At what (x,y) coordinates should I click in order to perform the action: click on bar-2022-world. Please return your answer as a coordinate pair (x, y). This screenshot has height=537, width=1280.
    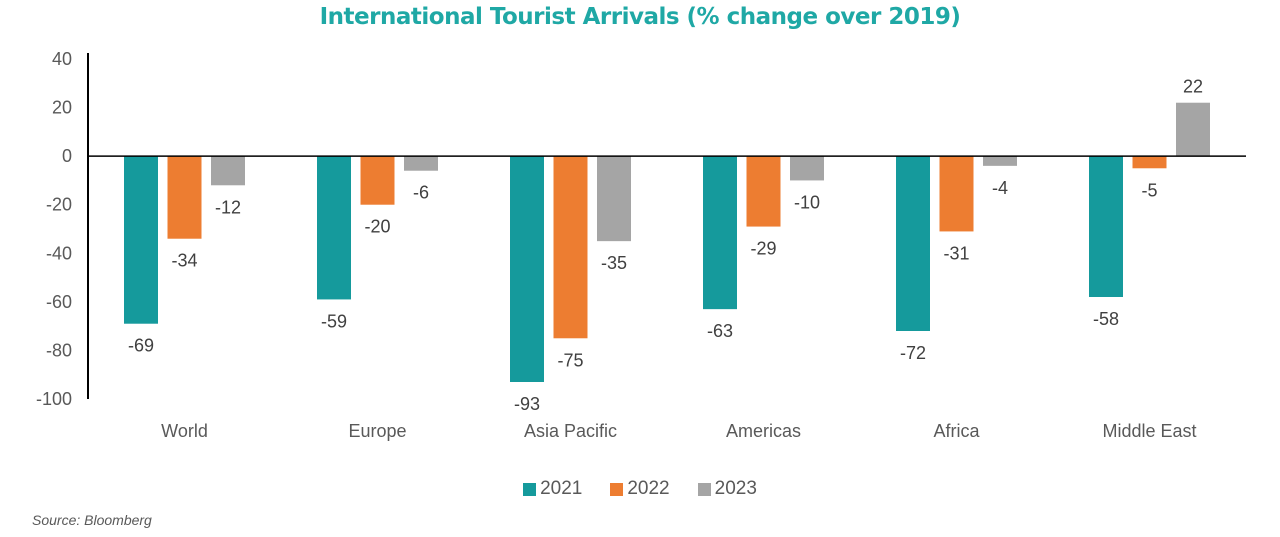
    Looking at the image, I should click on (184, 197).